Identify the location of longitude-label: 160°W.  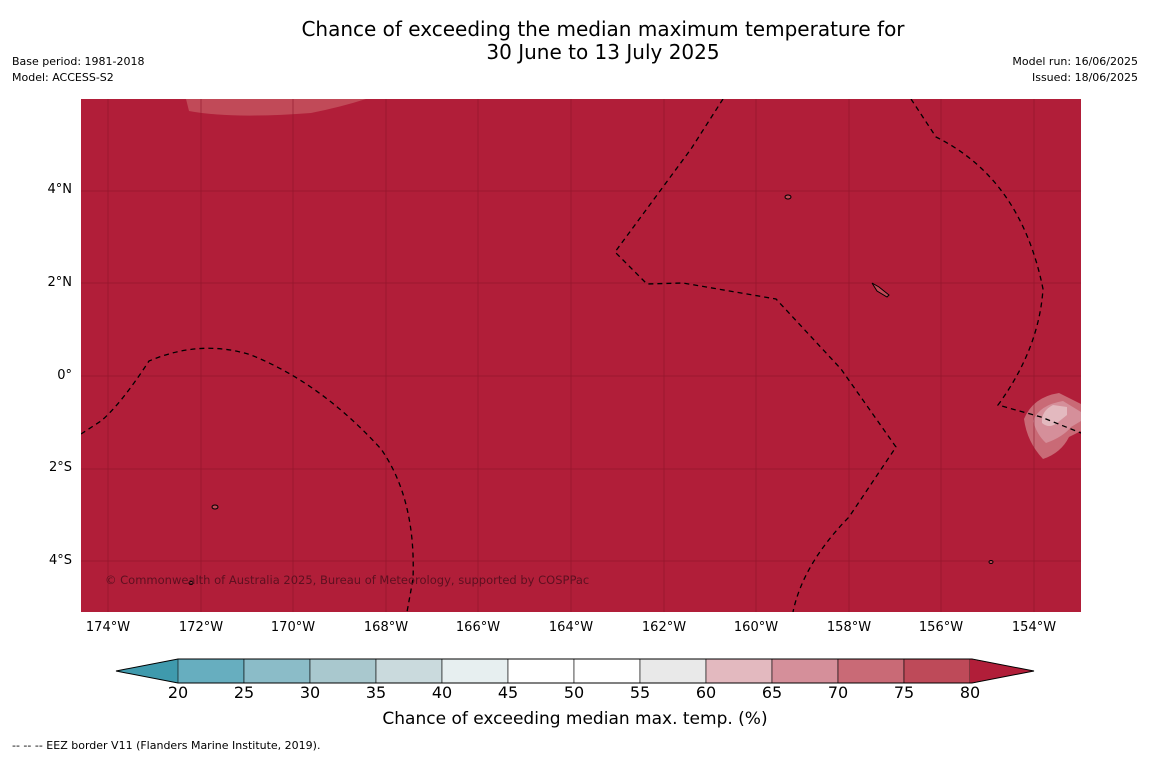
(756, 627).